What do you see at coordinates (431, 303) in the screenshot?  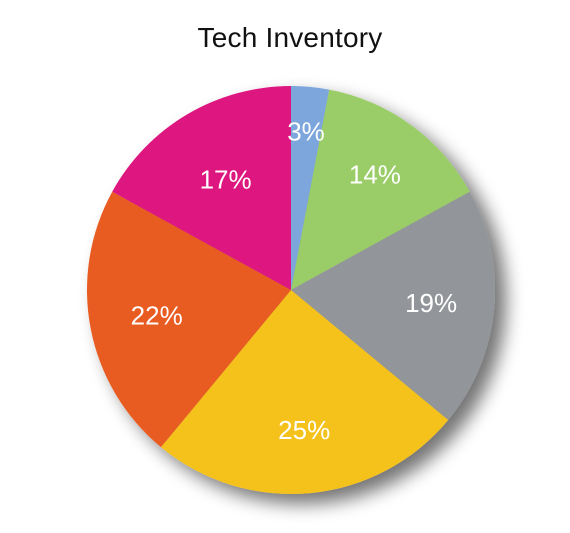 I see `slice-label-3: 19%` at bounding box center [431, 303].